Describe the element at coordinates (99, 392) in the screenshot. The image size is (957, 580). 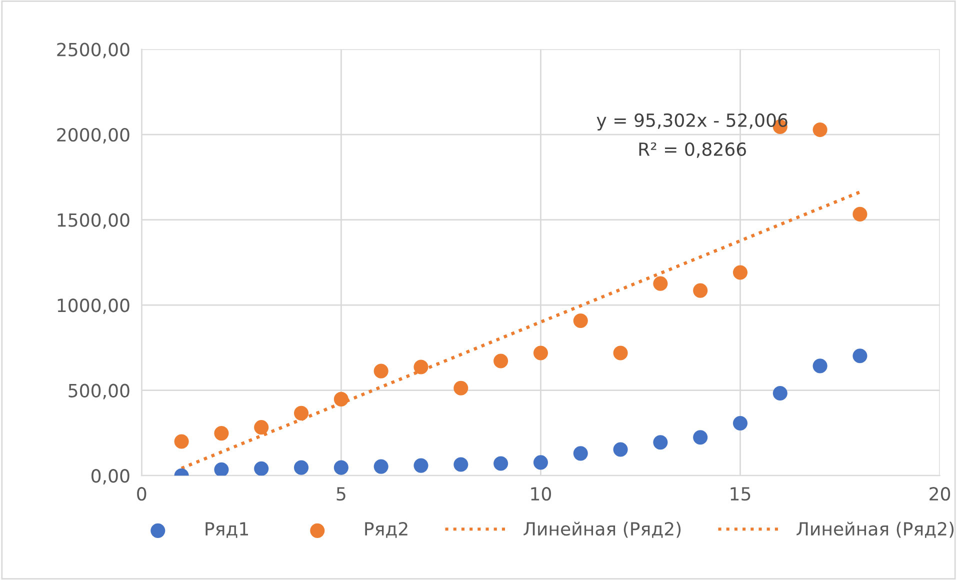
I see `y-tick-label: 500,00` at that location.